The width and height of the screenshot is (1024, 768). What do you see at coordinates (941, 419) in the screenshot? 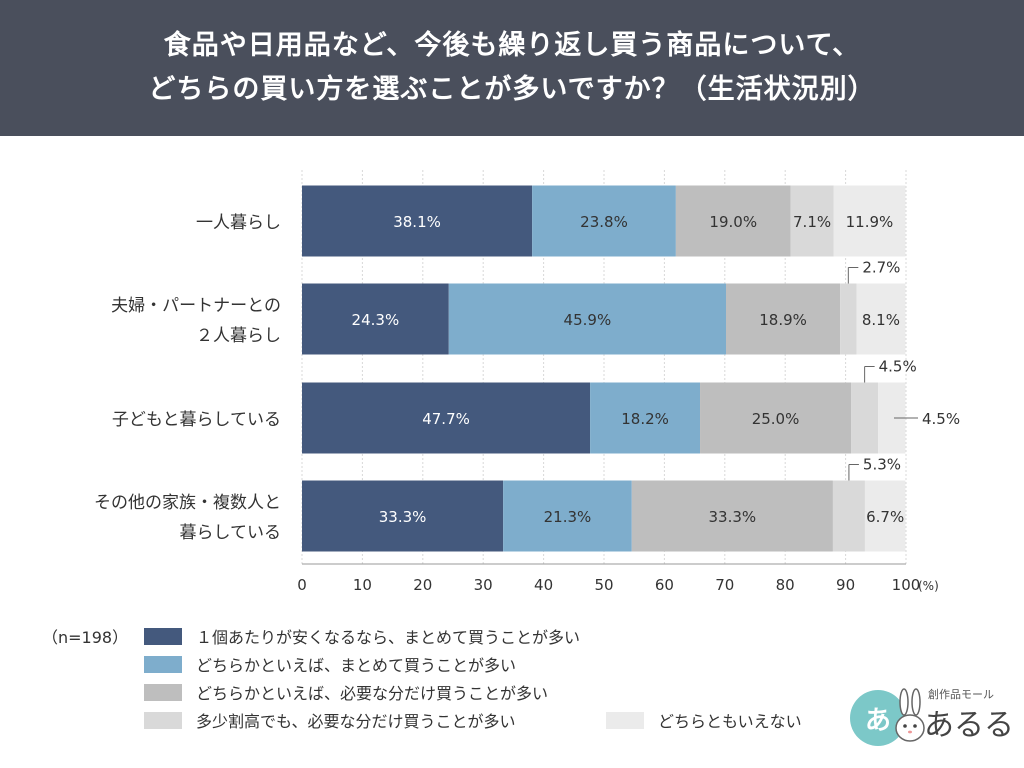
I see `data-label-3-5: 4.5%` at bounding box center [941, 419].